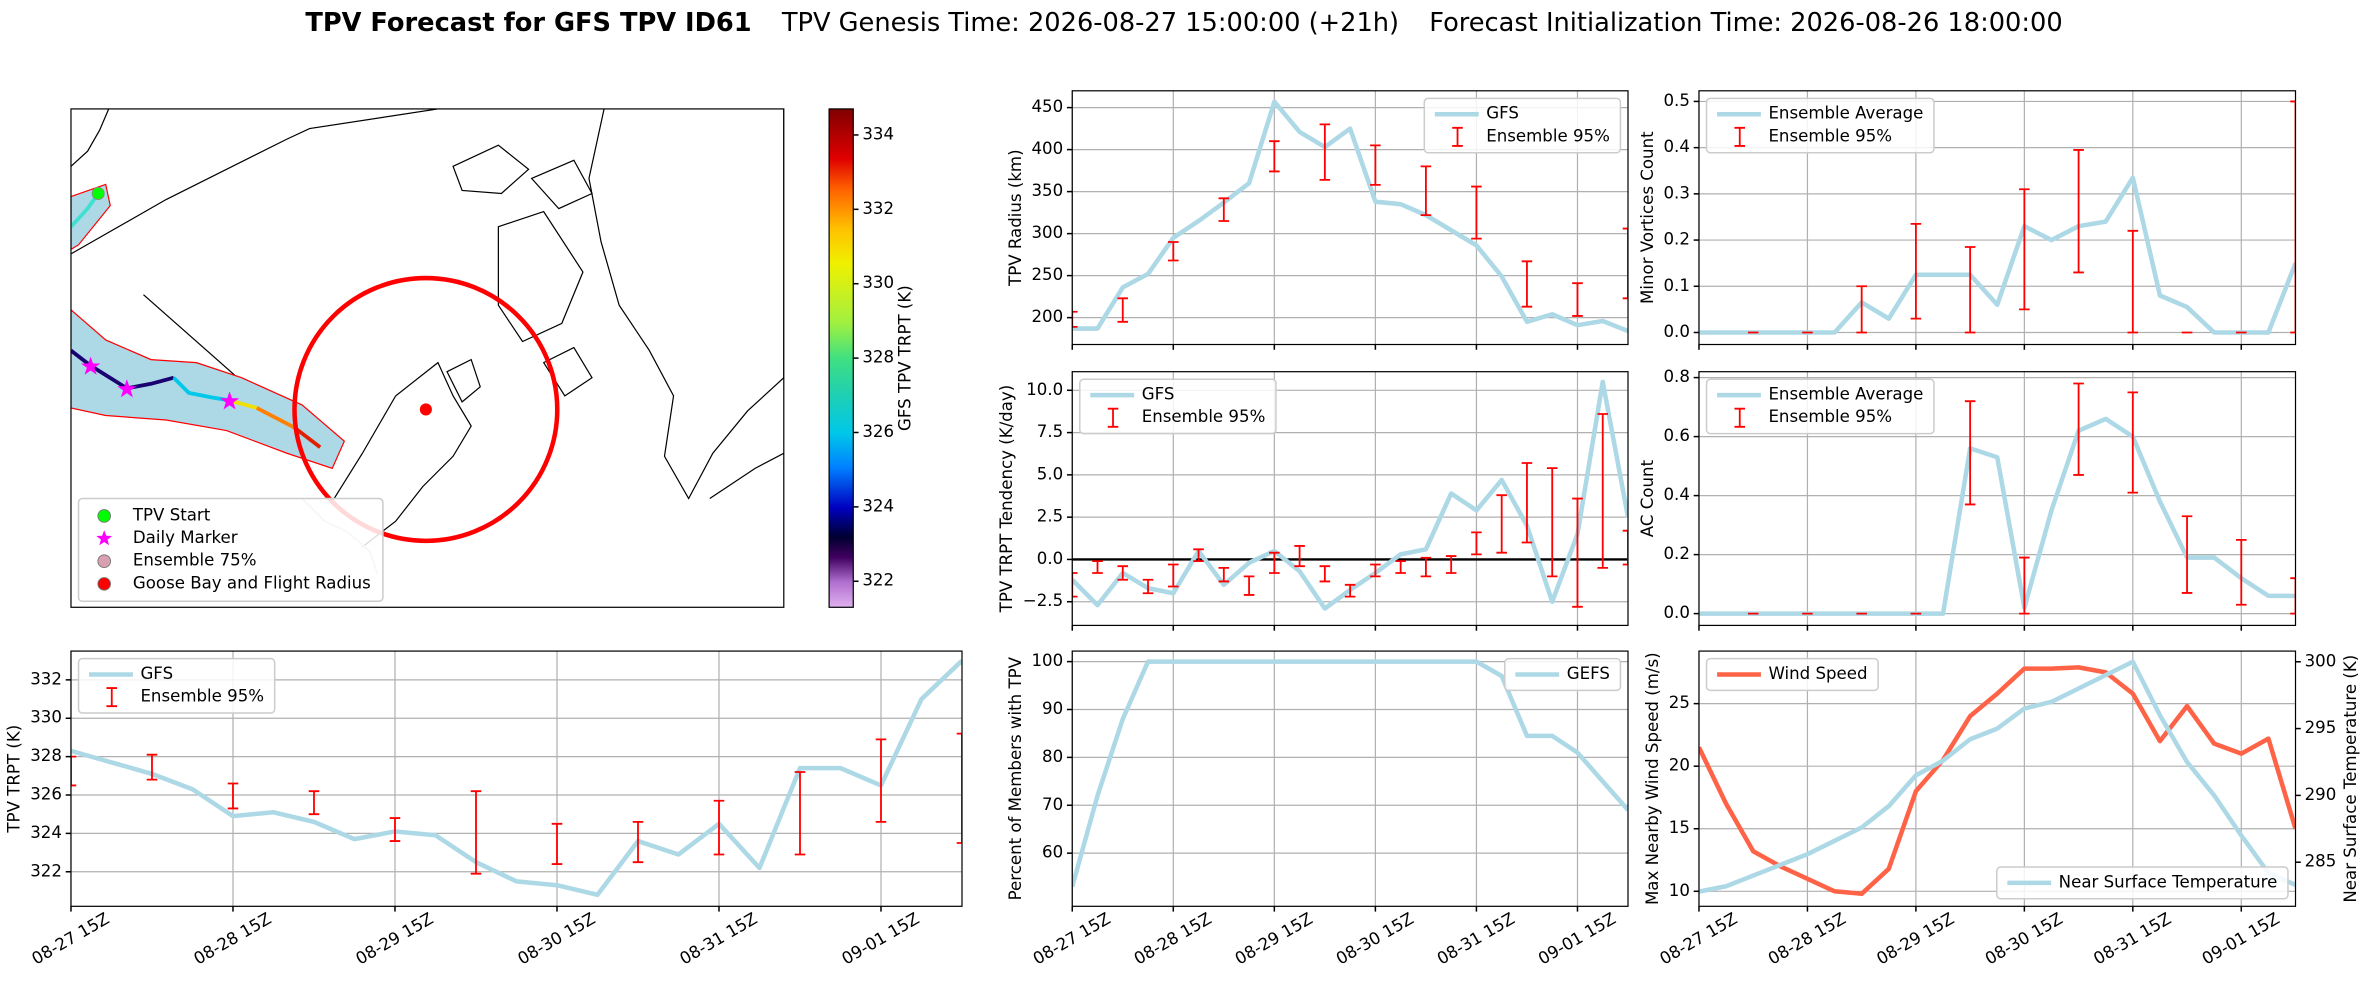 Image resolution: width=2368 pixels, height=982 pixels. What do you see at coordinates (254, 181) in the screenshot?
I see `border` at bounding box center [254, 181].